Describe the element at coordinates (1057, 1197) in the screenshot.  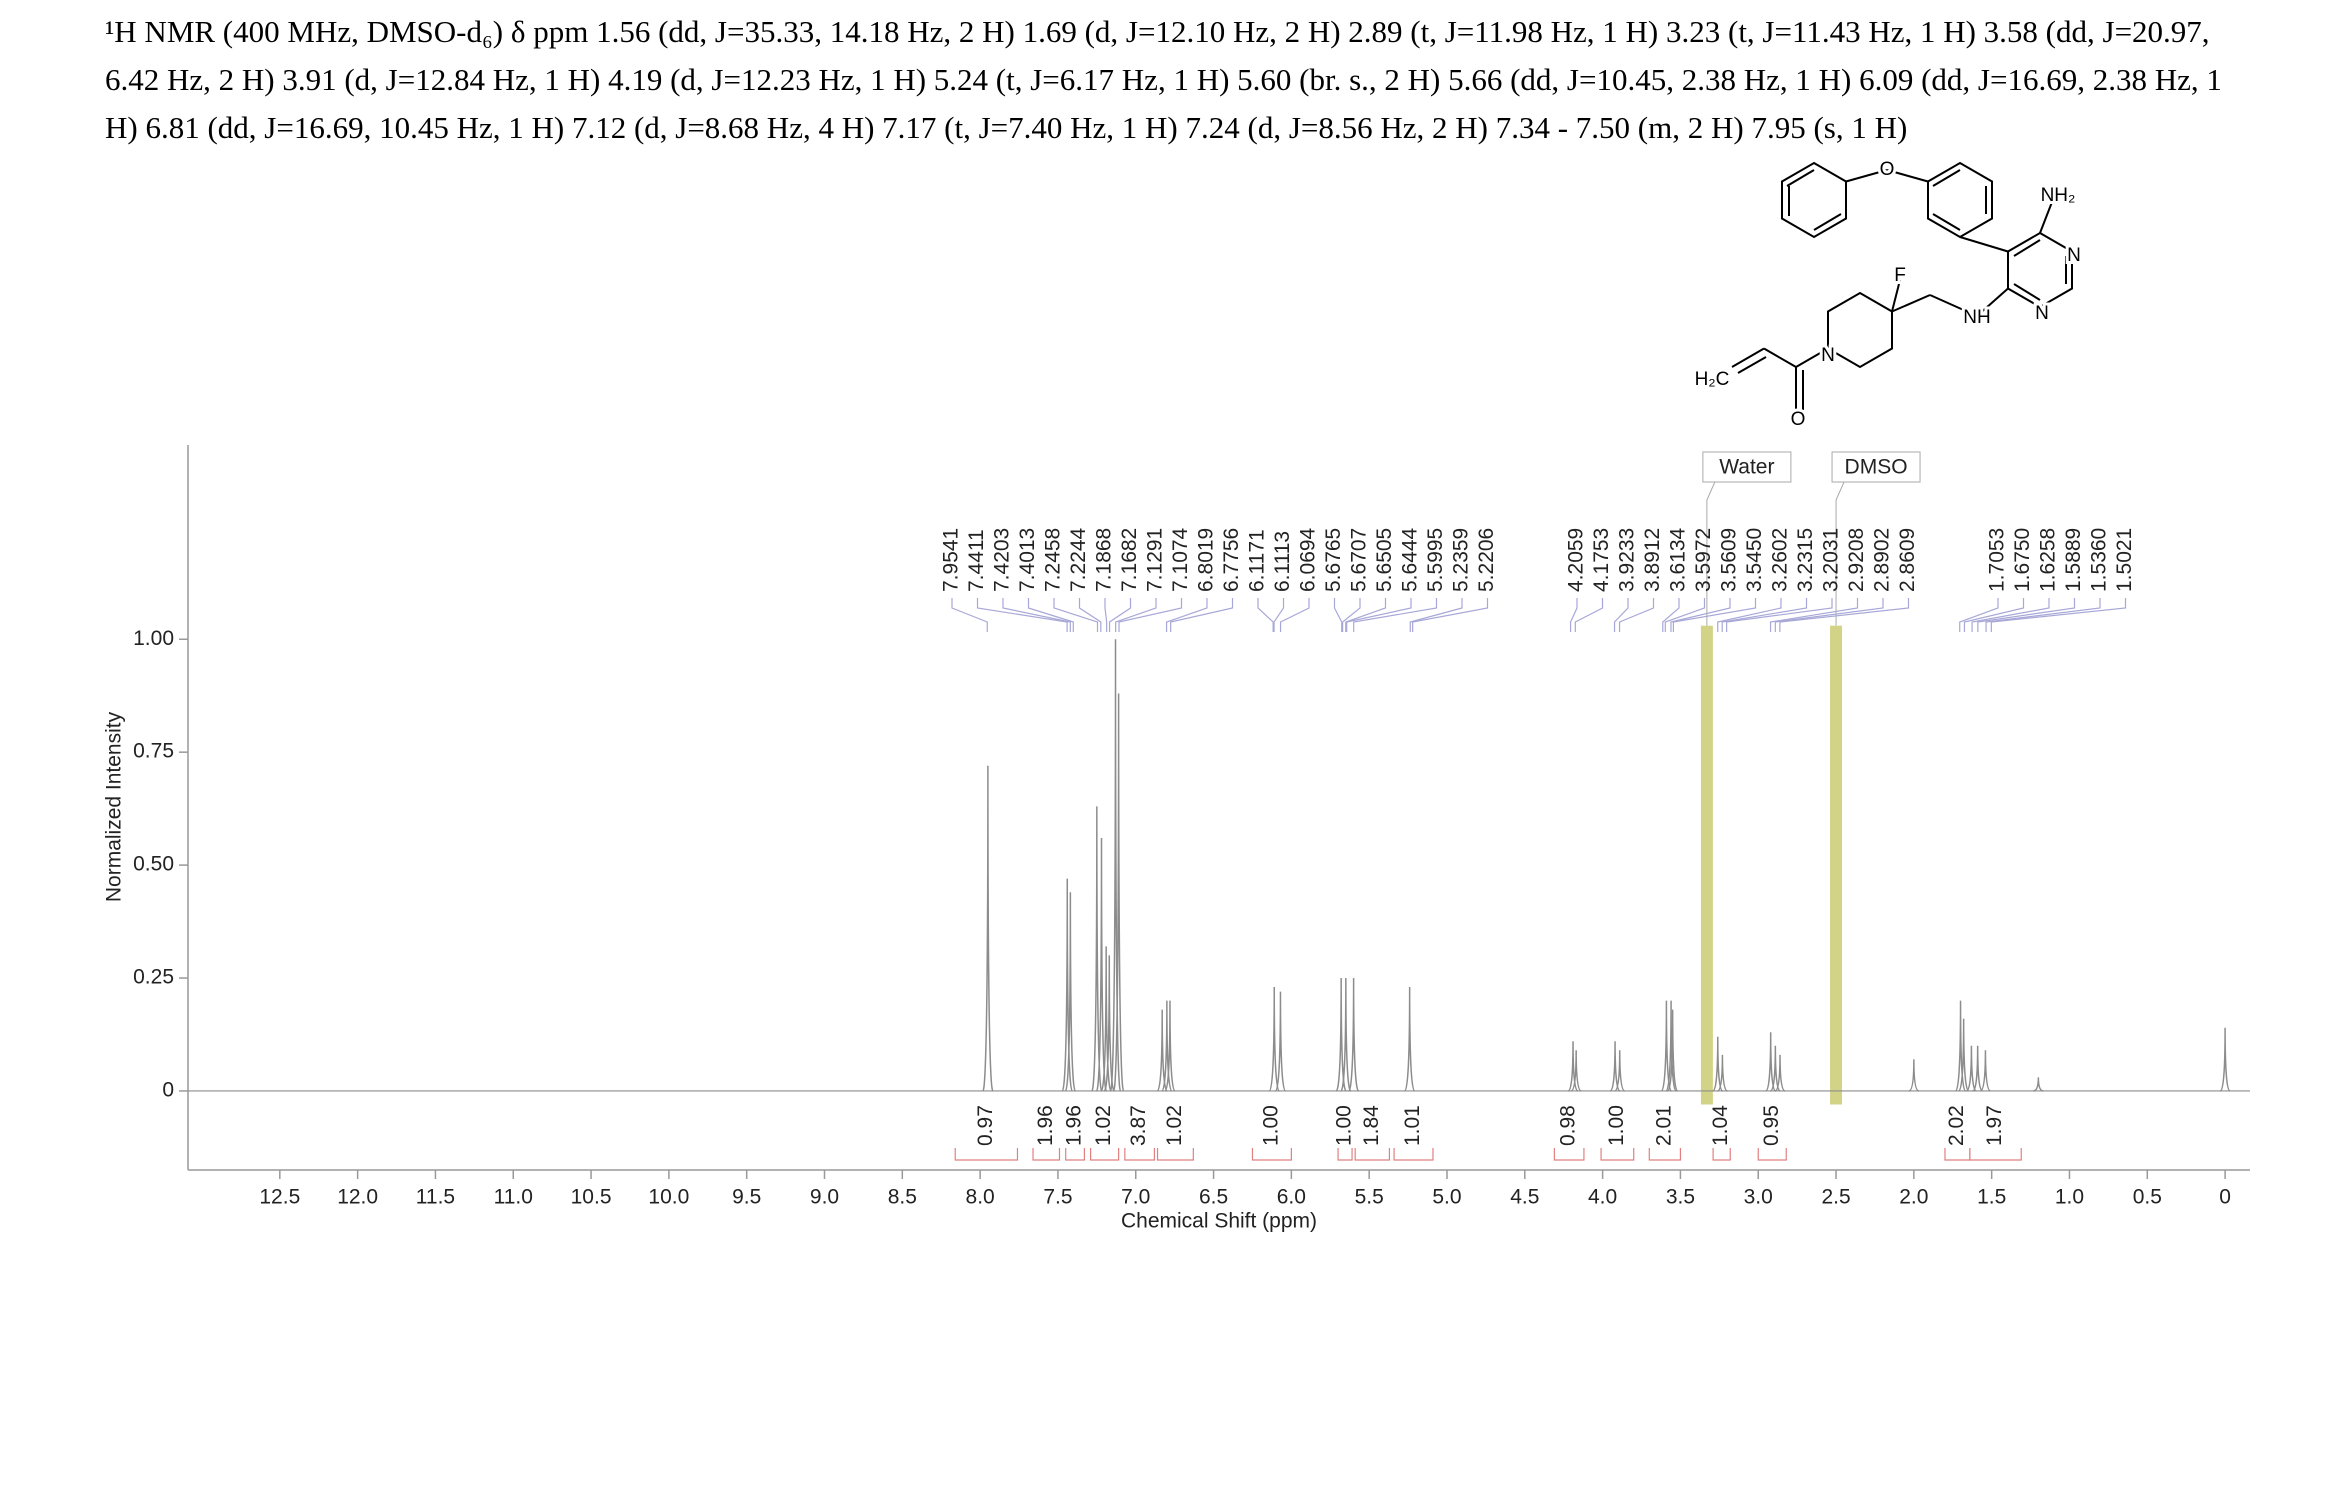
I see `x-tick-label: 7.5` at that location.